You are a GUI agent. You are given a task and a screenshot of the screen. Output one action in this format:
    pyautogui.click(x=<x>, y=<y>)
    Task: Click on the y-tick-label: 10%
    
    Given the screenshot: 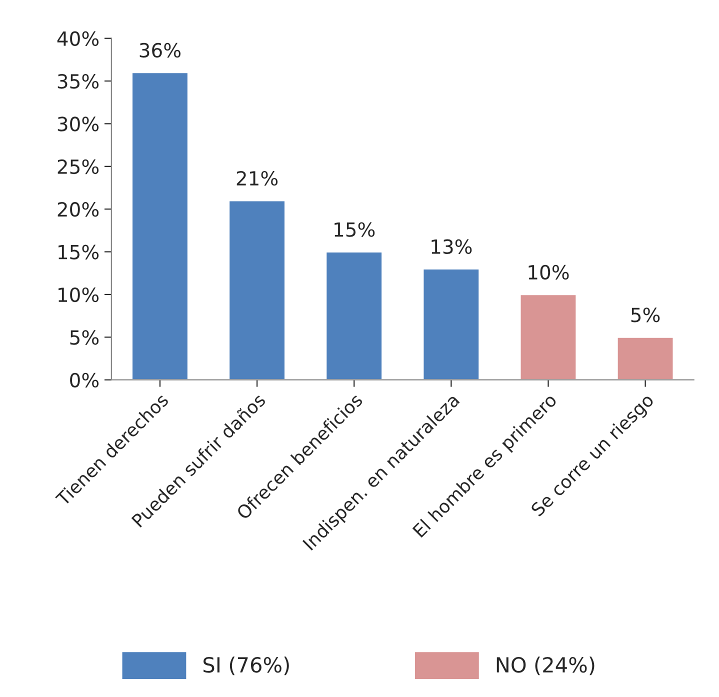 What is the action you would take?
    pyautogui.click(x=78, y=294)
    